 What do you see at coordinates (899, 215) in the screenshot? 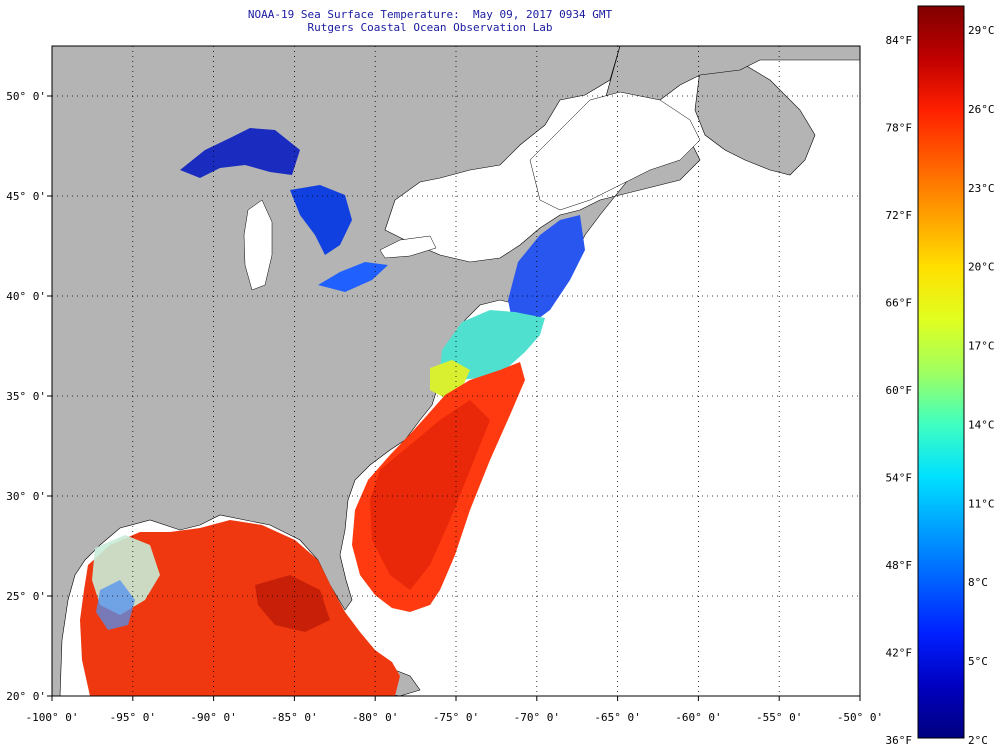
I see `colorbar-fahrenheit-label: 72°F` at bounding box center [899, 215].